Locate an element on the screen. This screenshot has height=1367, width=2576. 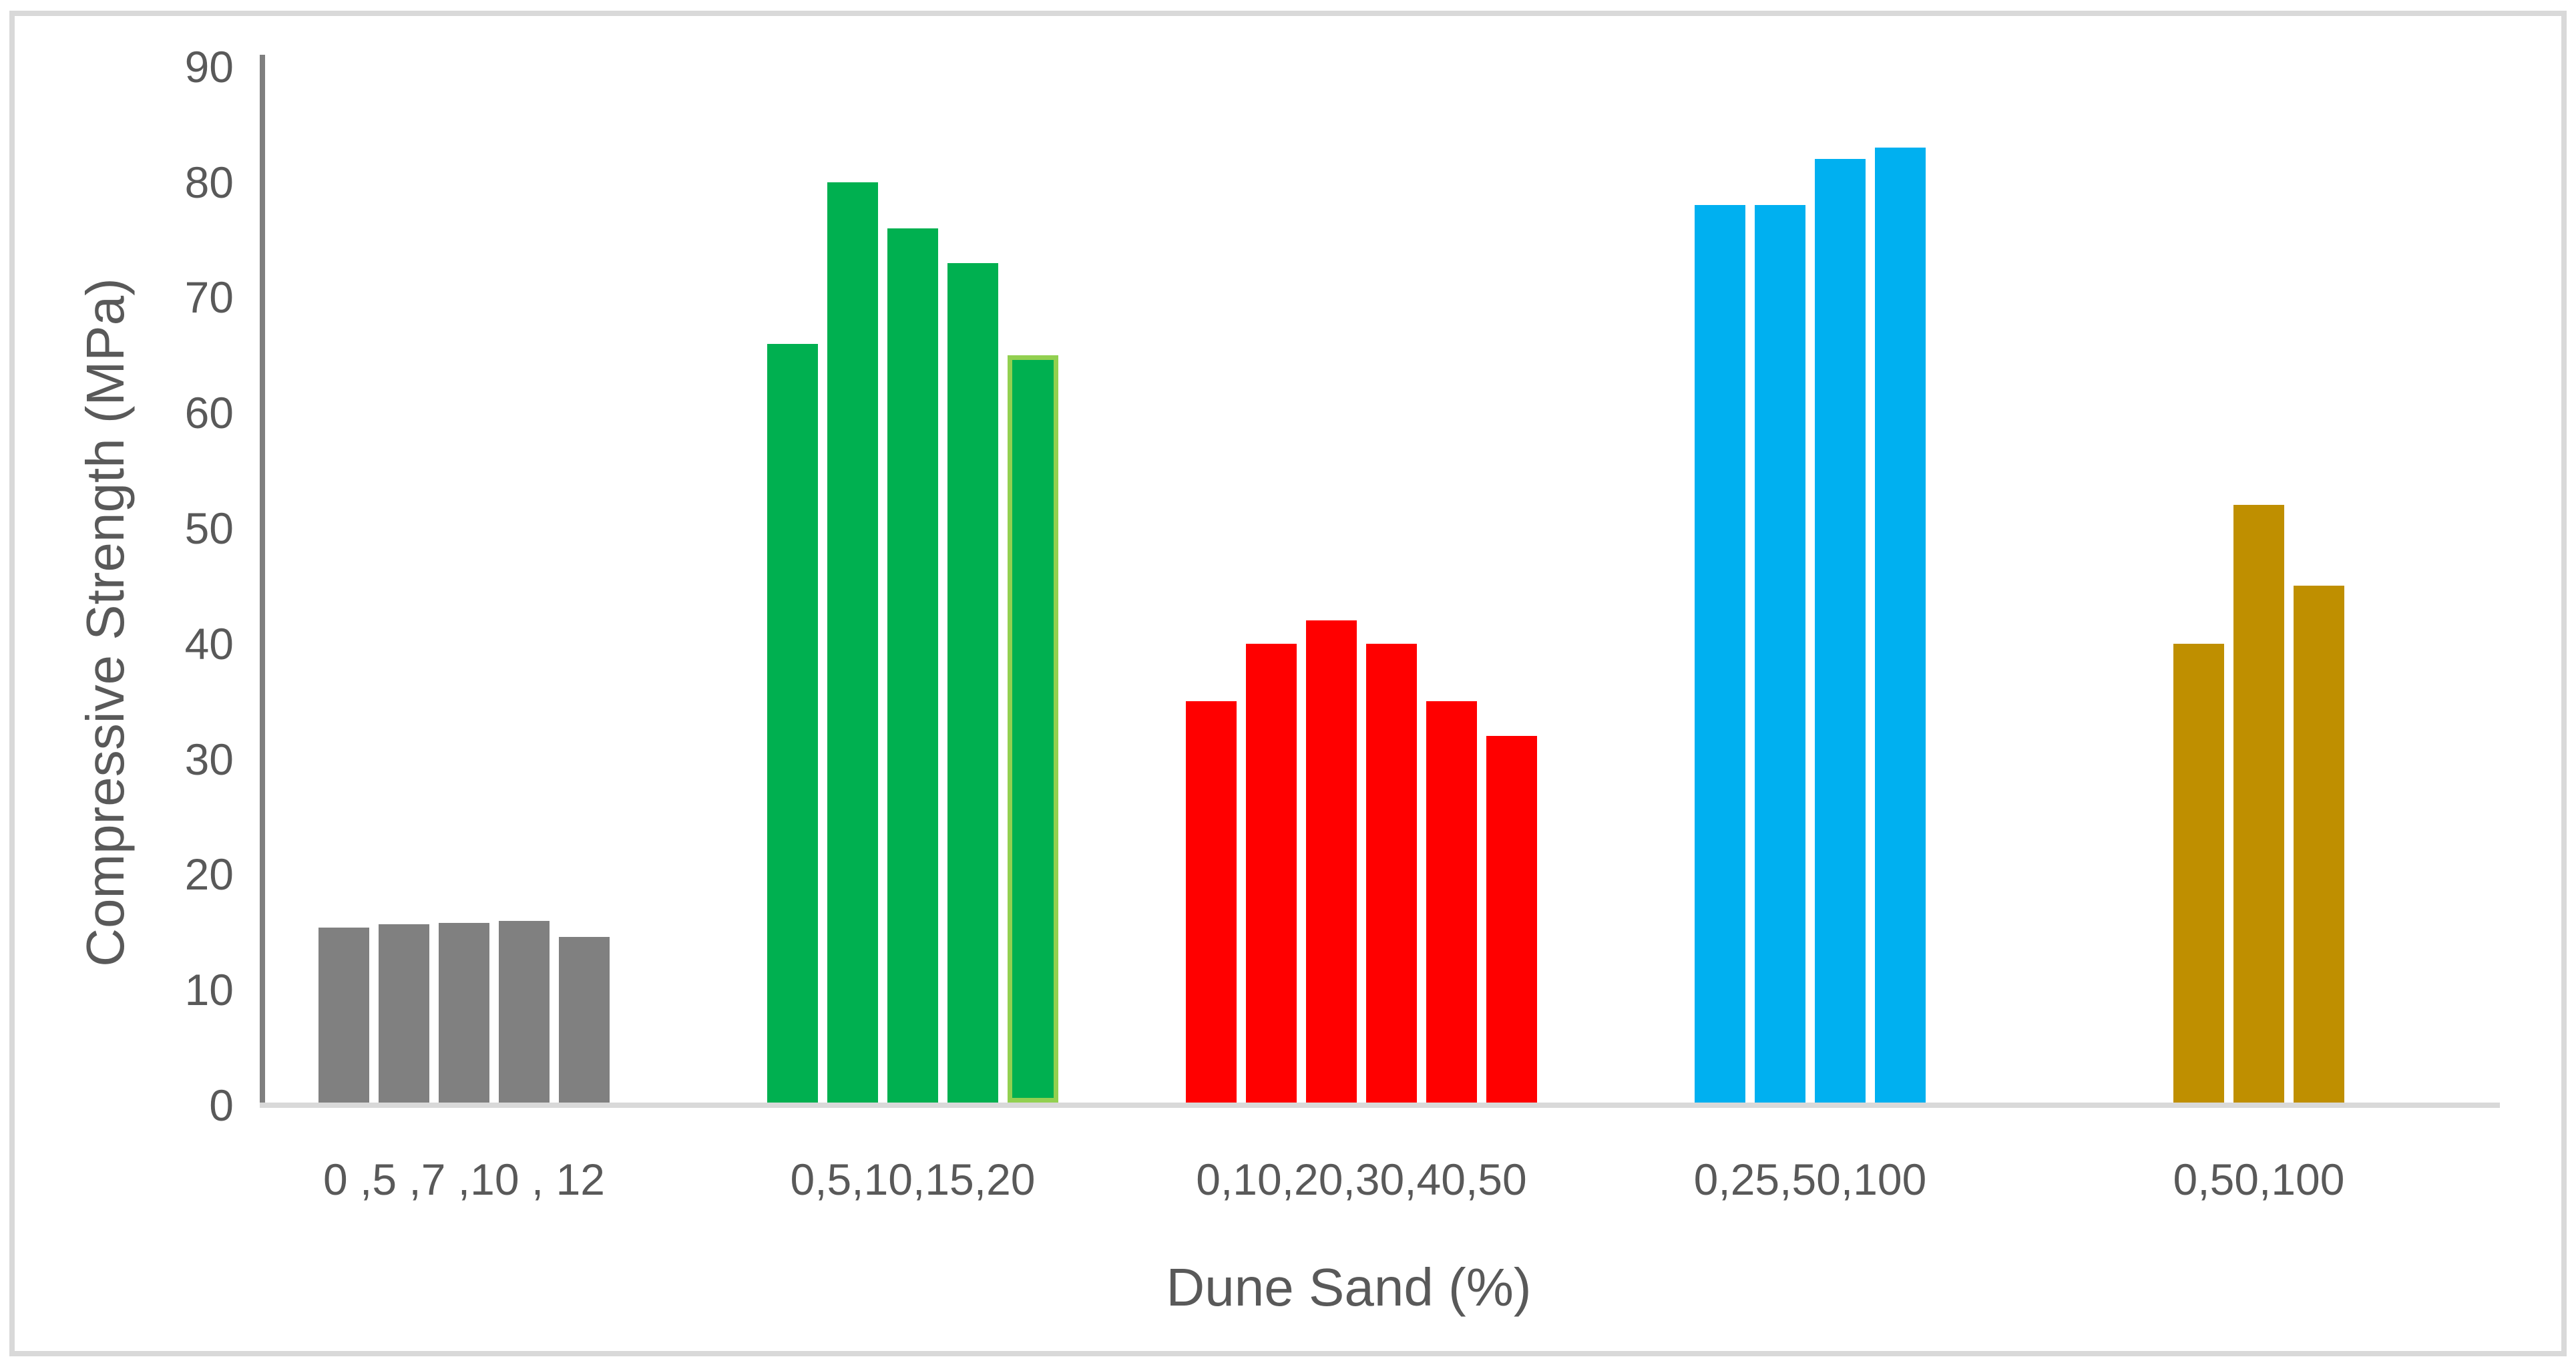
y-axis-title: Compressive Strength (MPa) is located at coordinates (105, 622).